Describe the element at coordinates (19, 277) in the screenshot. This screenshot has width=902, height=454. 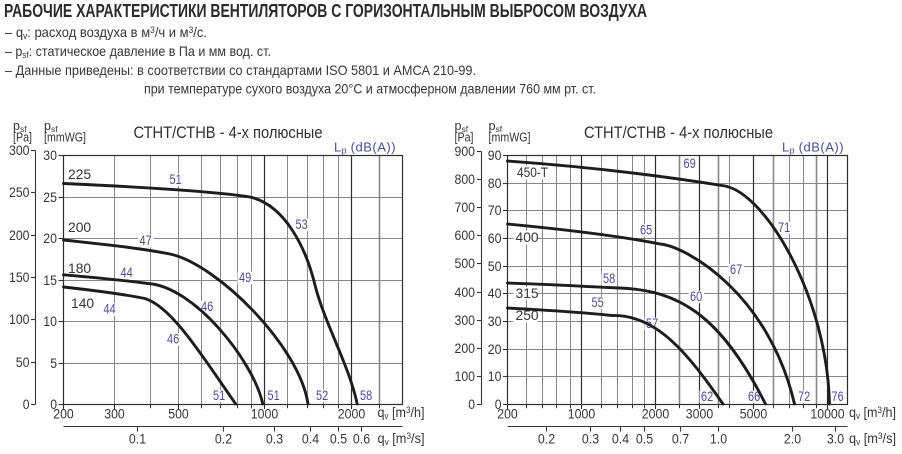
I see `svg-text: 150` at that location.